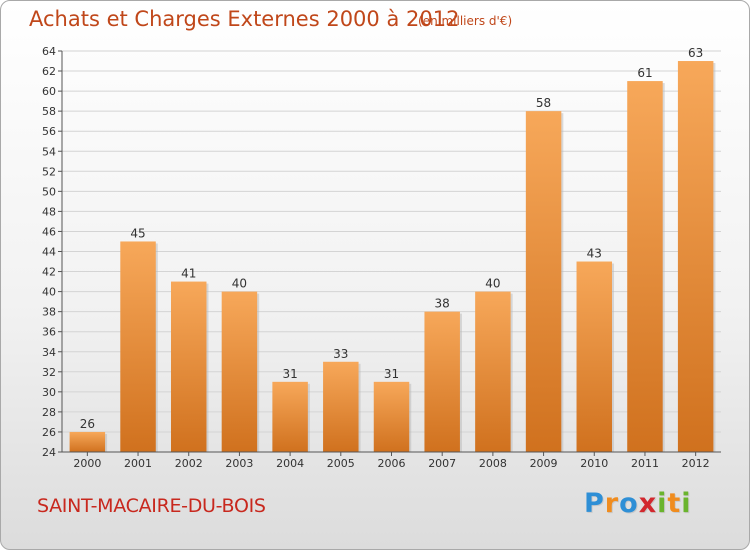 The image size is (750, 550). What do you see at coordinates (49, 231) in the screenshot?
I see `y-tick-label: 46` at bounding box center [49, 231].